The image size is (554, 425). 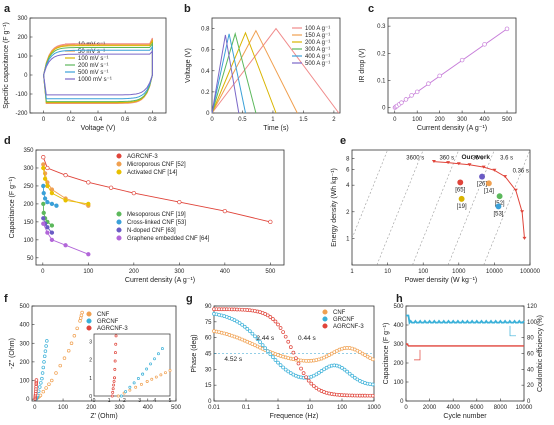 What do you see at coordinates (482, 185) in the screenshot?
I see `ref-label: [26]` at bounding box center [482, 185].